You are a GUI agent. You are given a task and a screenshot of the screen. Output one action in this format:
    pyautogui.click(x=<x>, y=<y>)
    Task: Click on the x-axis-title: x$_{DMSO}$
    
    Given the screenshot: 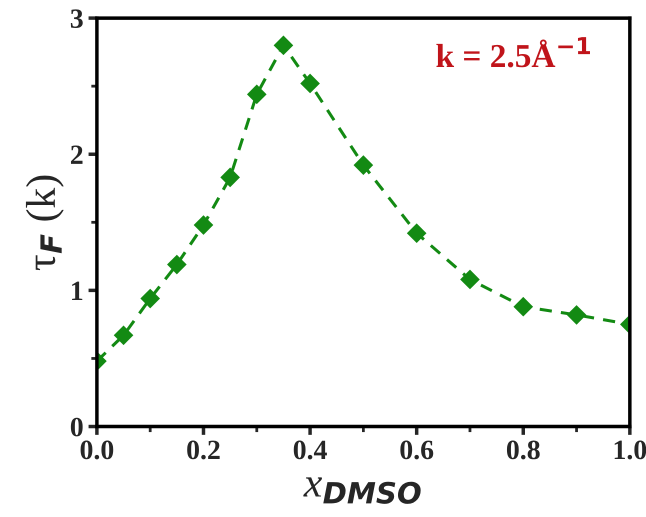 What is the action you would take?
    pyautogui.click(x=362, y=490)
    